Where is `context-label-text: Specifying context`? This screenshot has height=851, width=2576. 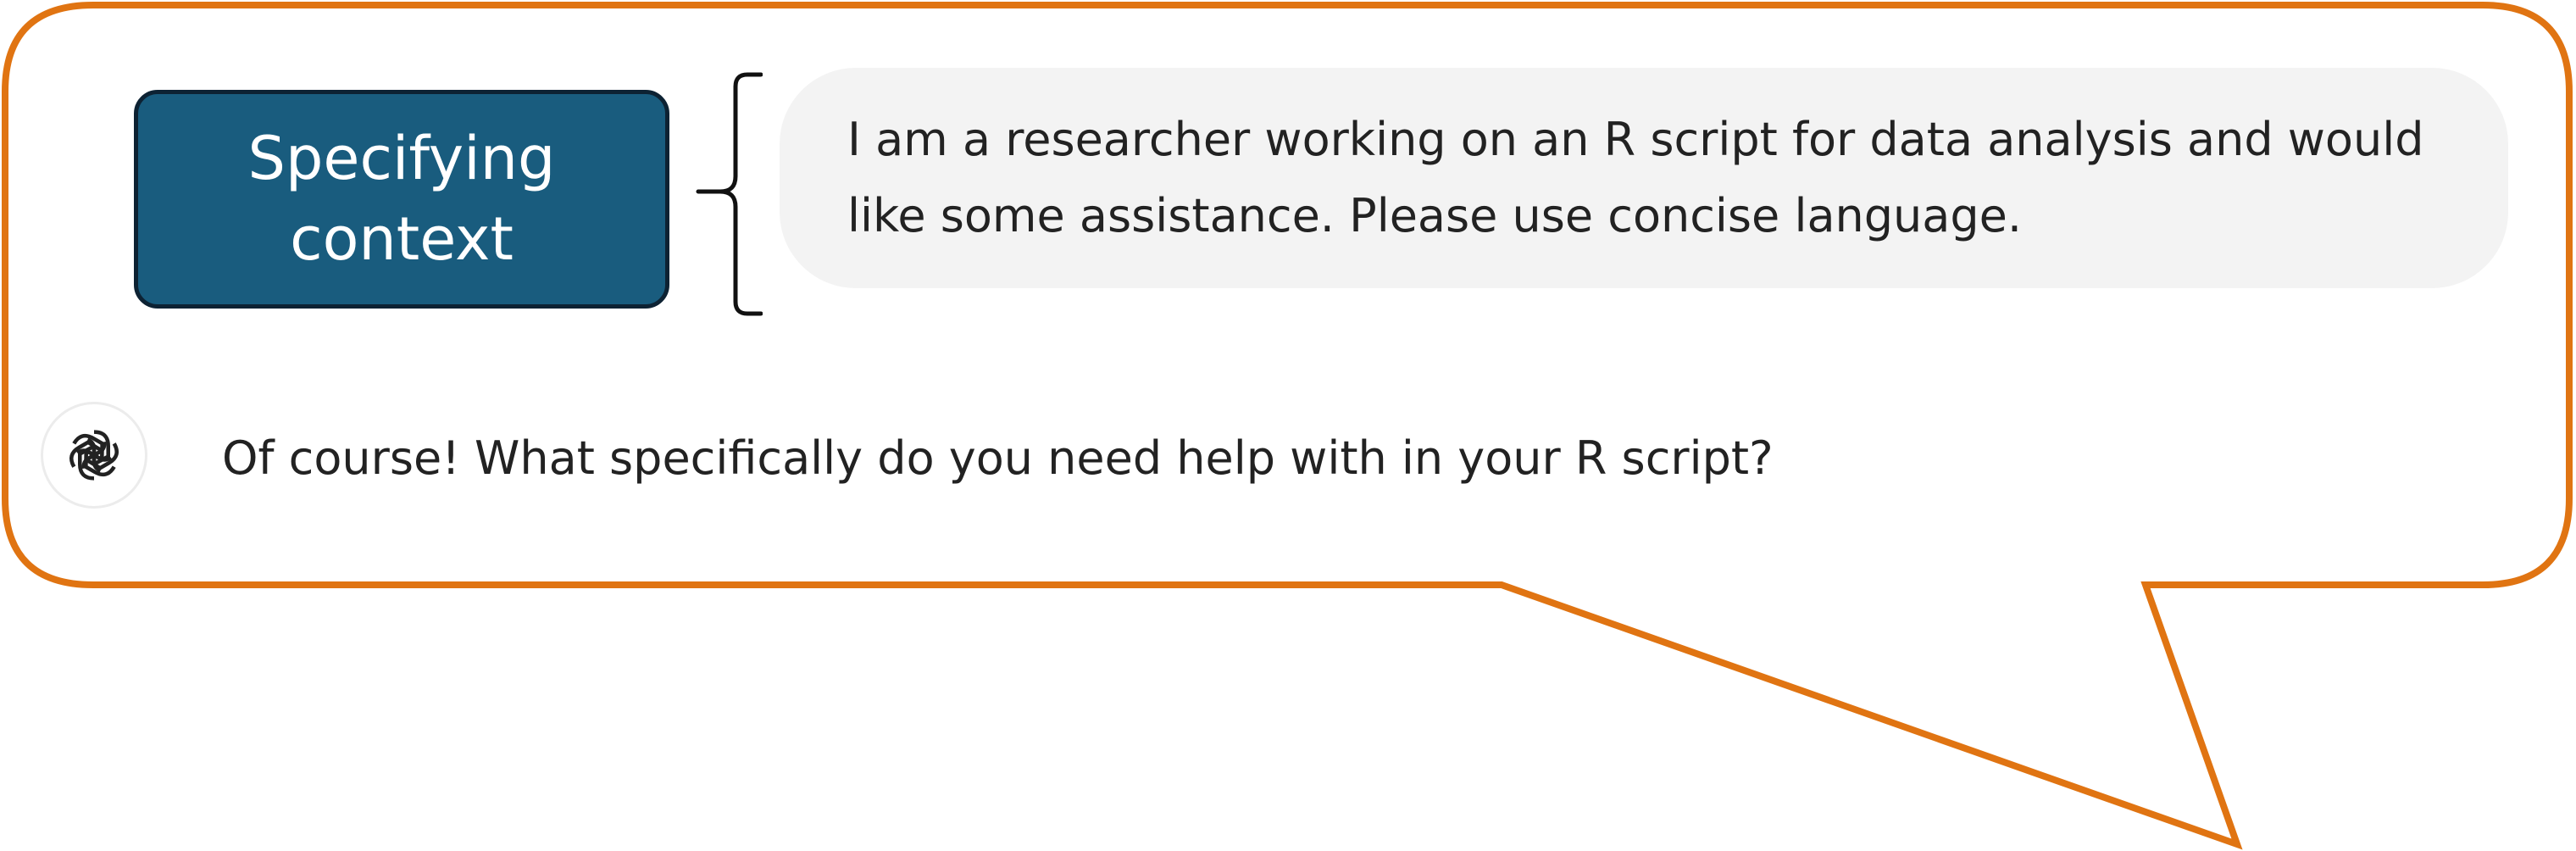 context-label-text: Specifying context is located at coordinates (401, 199).